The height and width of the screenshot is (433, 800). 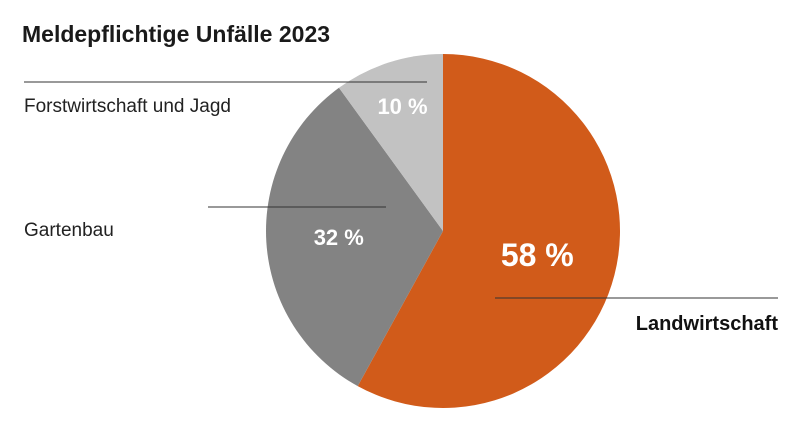 I want to click on chart-title: Meldepflichtige Unfälle 2023, so click(x=176, y=34).